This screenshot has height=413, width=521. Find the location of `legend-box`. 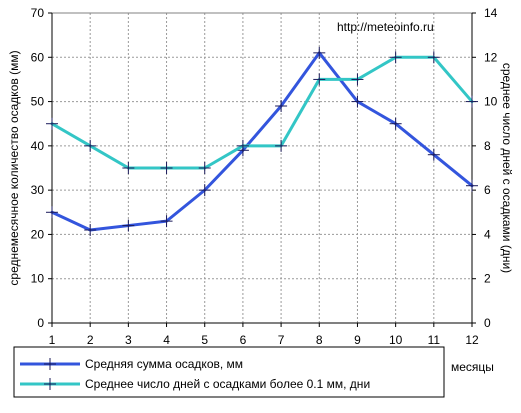

legend-box is located at coordinates (229, 372).